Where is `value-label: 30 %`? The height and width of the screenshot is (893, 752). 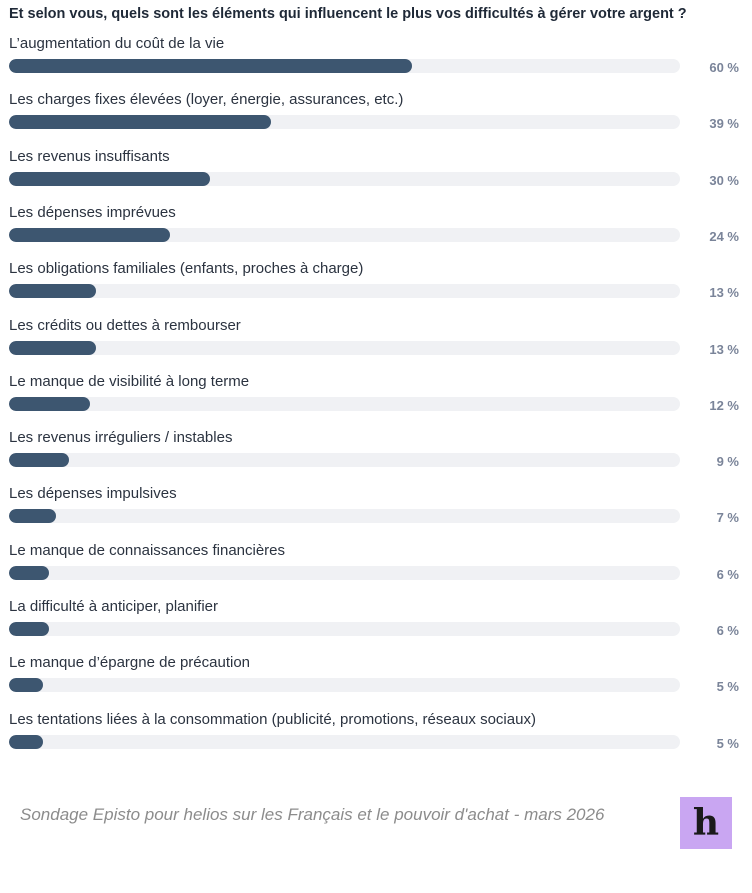 value-label: 30 % is located at coordinates (724, 180).